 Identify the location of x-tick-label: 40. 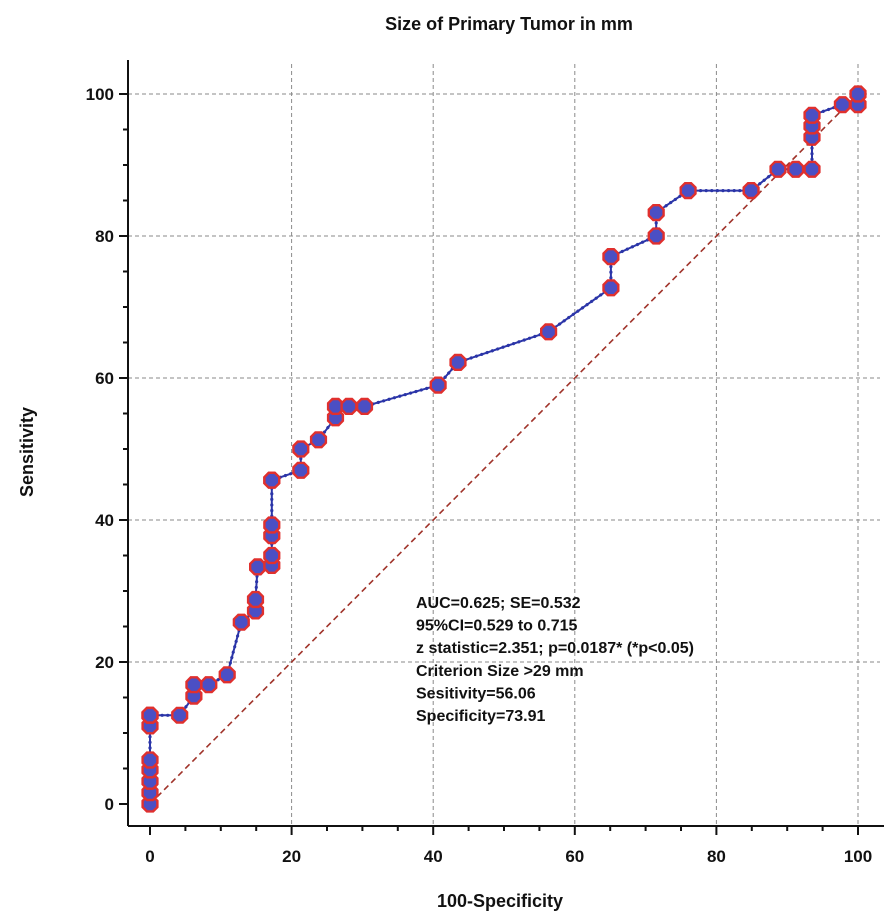
(433, 856).